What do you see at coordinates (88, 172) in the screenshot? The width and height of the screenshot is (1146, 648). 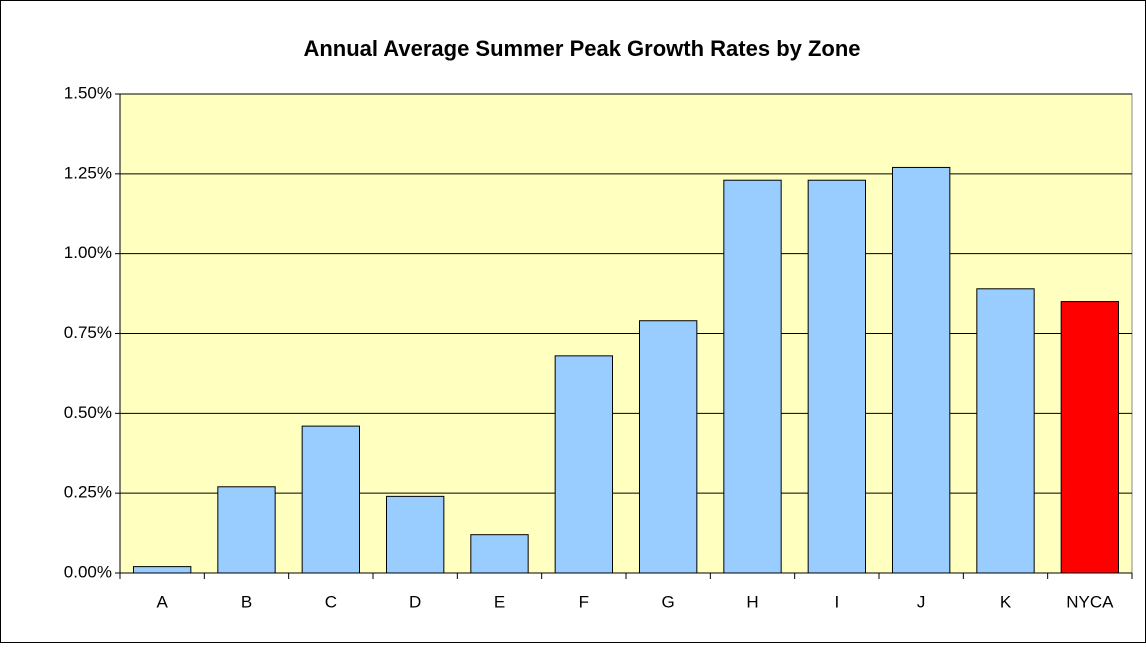 I see `y-tick-label: 1.25%` at bounding box center [88, 172].